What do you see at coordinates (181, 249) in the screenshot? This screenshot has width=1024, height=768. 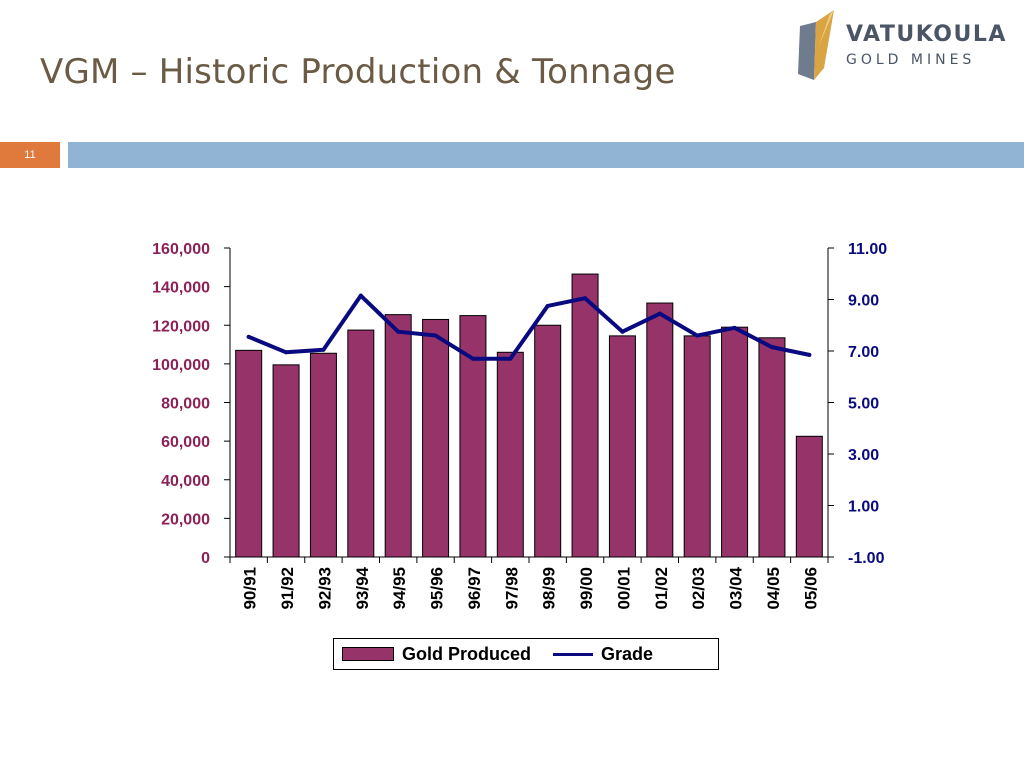 I see `left-axis-tick-label: 160,000` at bounding box center [181, 249].